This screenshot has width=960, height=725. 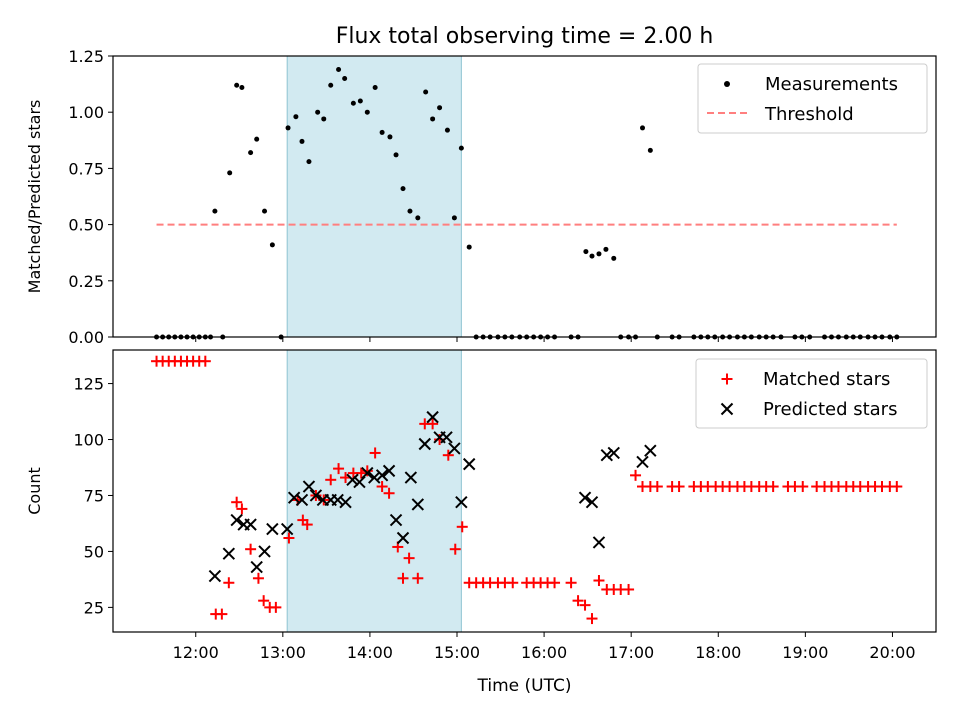 I want to click on x-tick-label: 13:00, so click(x=283, y=652).